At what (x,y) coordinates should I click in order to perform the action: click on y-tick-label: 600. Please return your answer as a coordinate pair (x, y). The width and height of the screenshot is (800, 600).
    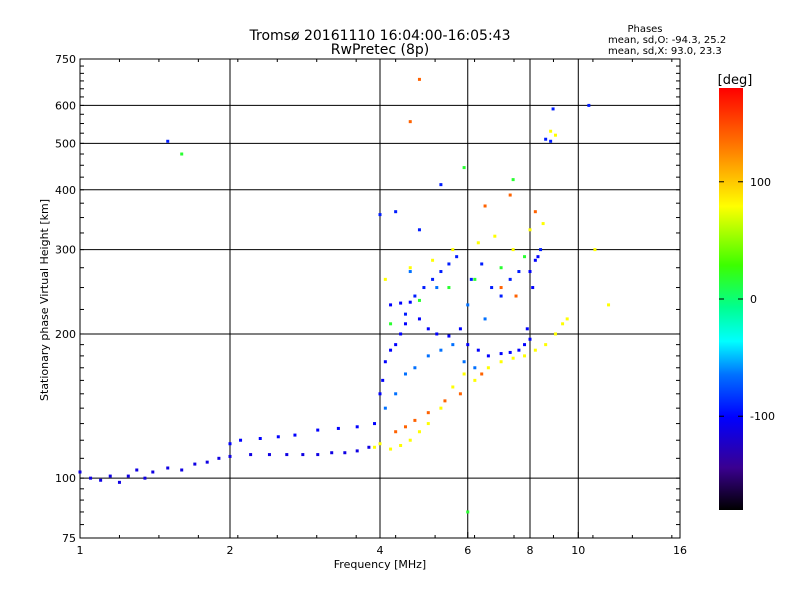
    Looking at the image, I should click on (65, 105).